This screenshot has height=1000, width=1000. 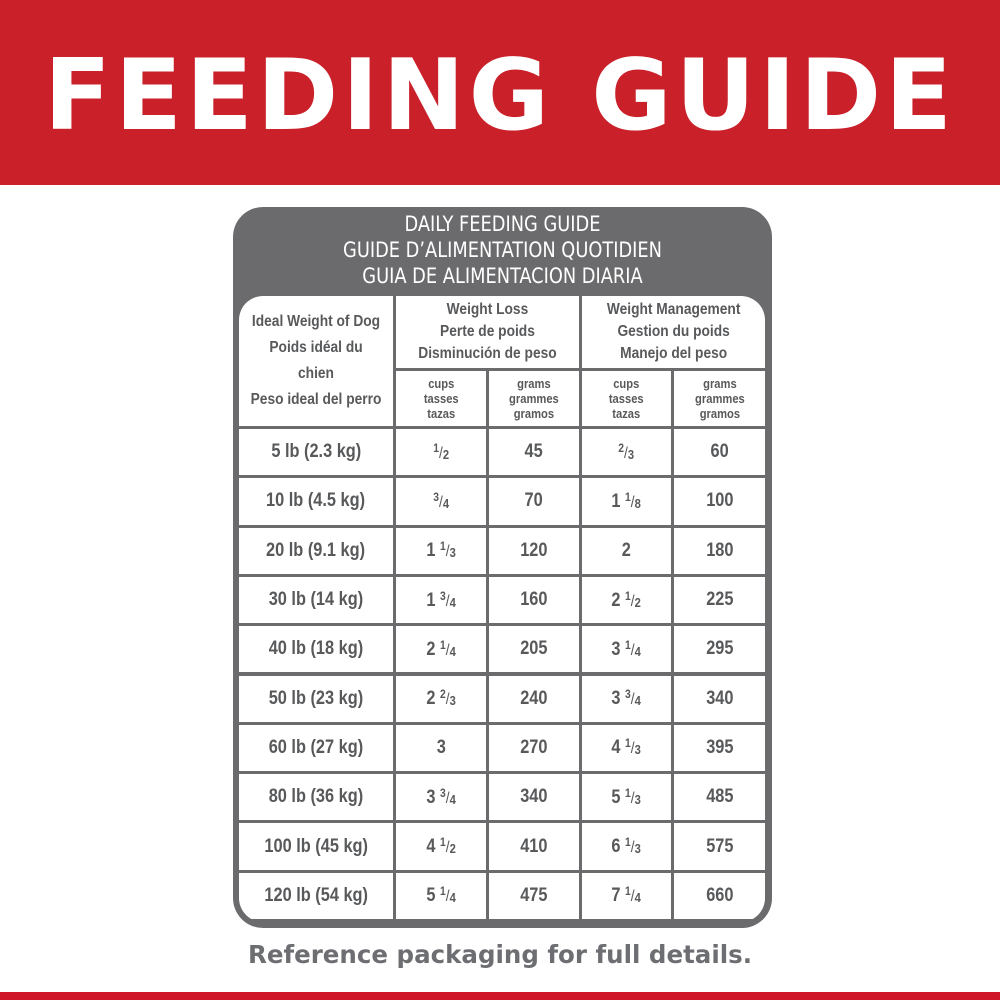 I want to click on header-line: tazas, so click(x=440, y=413).